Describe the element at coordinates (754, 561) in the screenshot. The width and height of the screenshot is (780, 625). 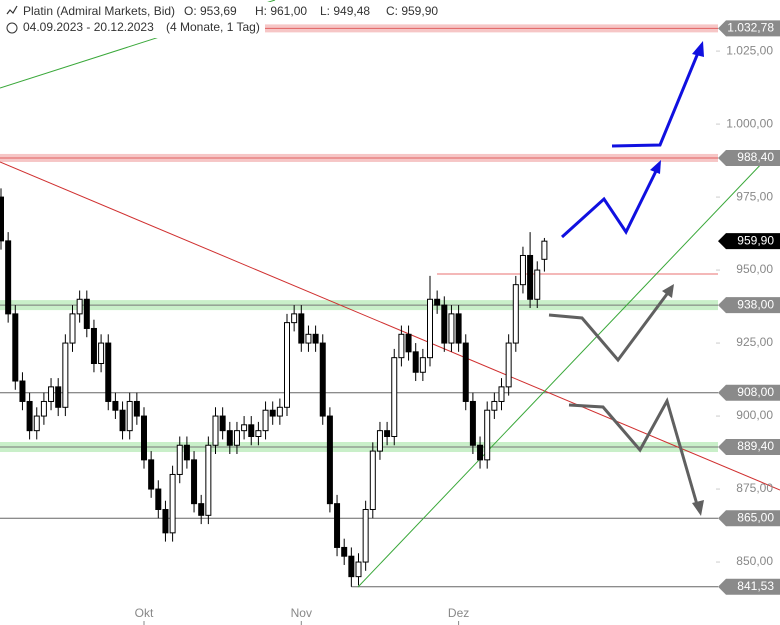
I see `y-tick-label: 850,00` at that location.